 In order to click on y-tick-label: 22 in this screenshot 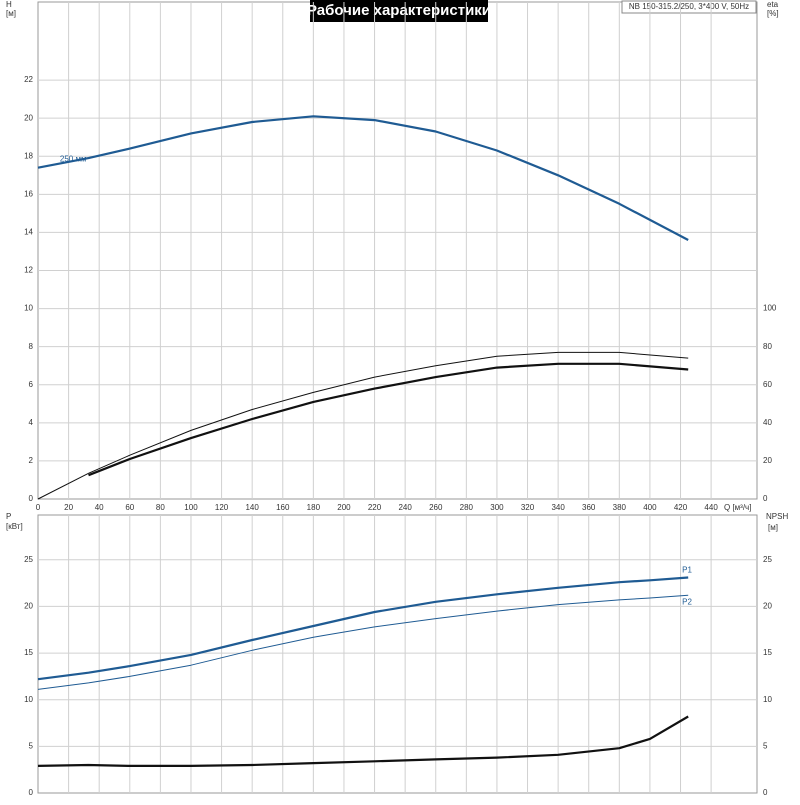, I will do `click(28, 79)`.